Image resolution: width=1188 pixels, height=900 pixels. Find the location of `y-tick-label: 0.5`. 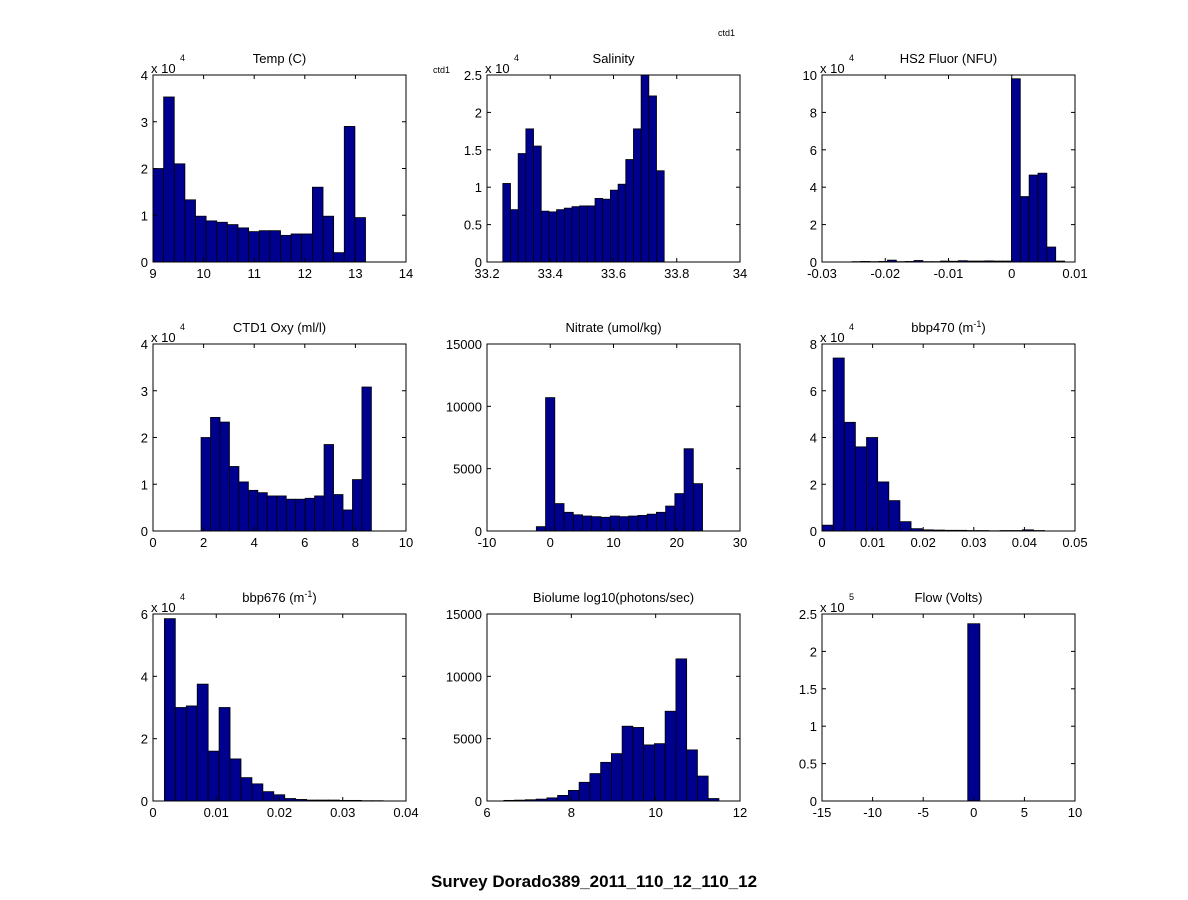

y-tick-label: 0.5 is located at coordinates (808, 764).